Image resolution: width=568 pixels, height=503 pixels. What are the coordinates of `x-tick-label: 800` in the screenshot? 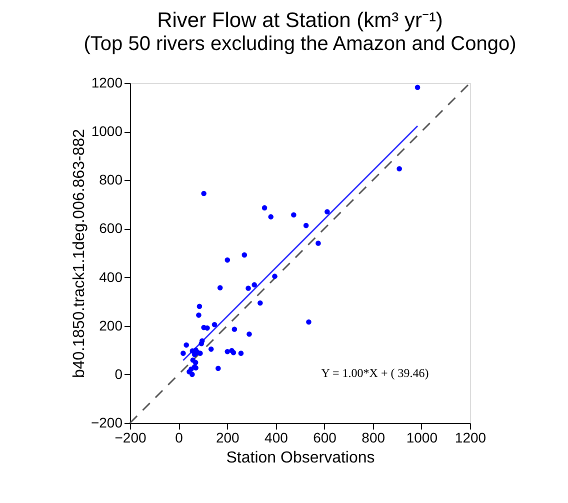 It's located at (374, 438).